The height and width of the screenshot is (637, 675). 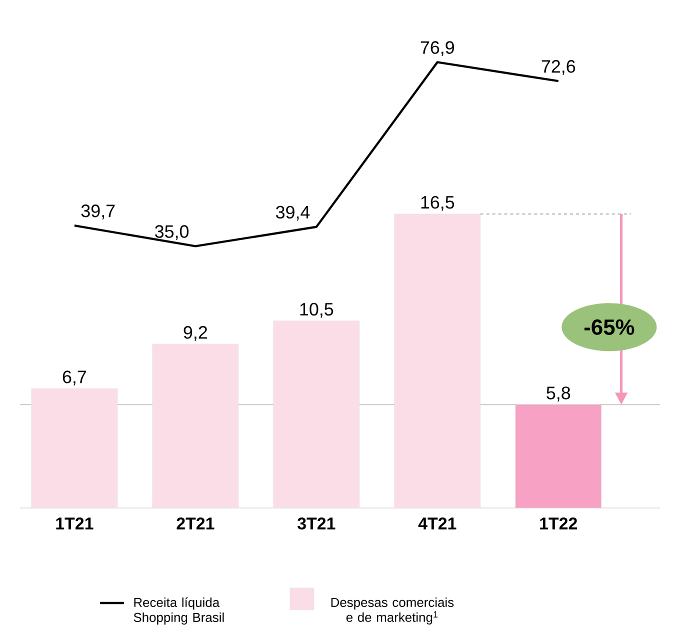 What do you see at coordinates (559, 67) in the screenshot?
I see `data-label: 72,6` at bounding box center [559, 67].